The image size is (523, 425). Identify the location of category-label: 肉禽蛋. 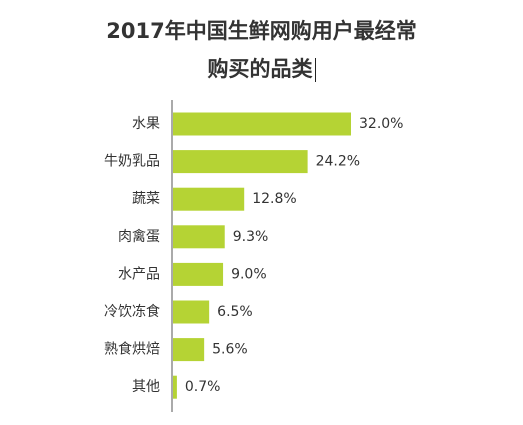
(139, 236).